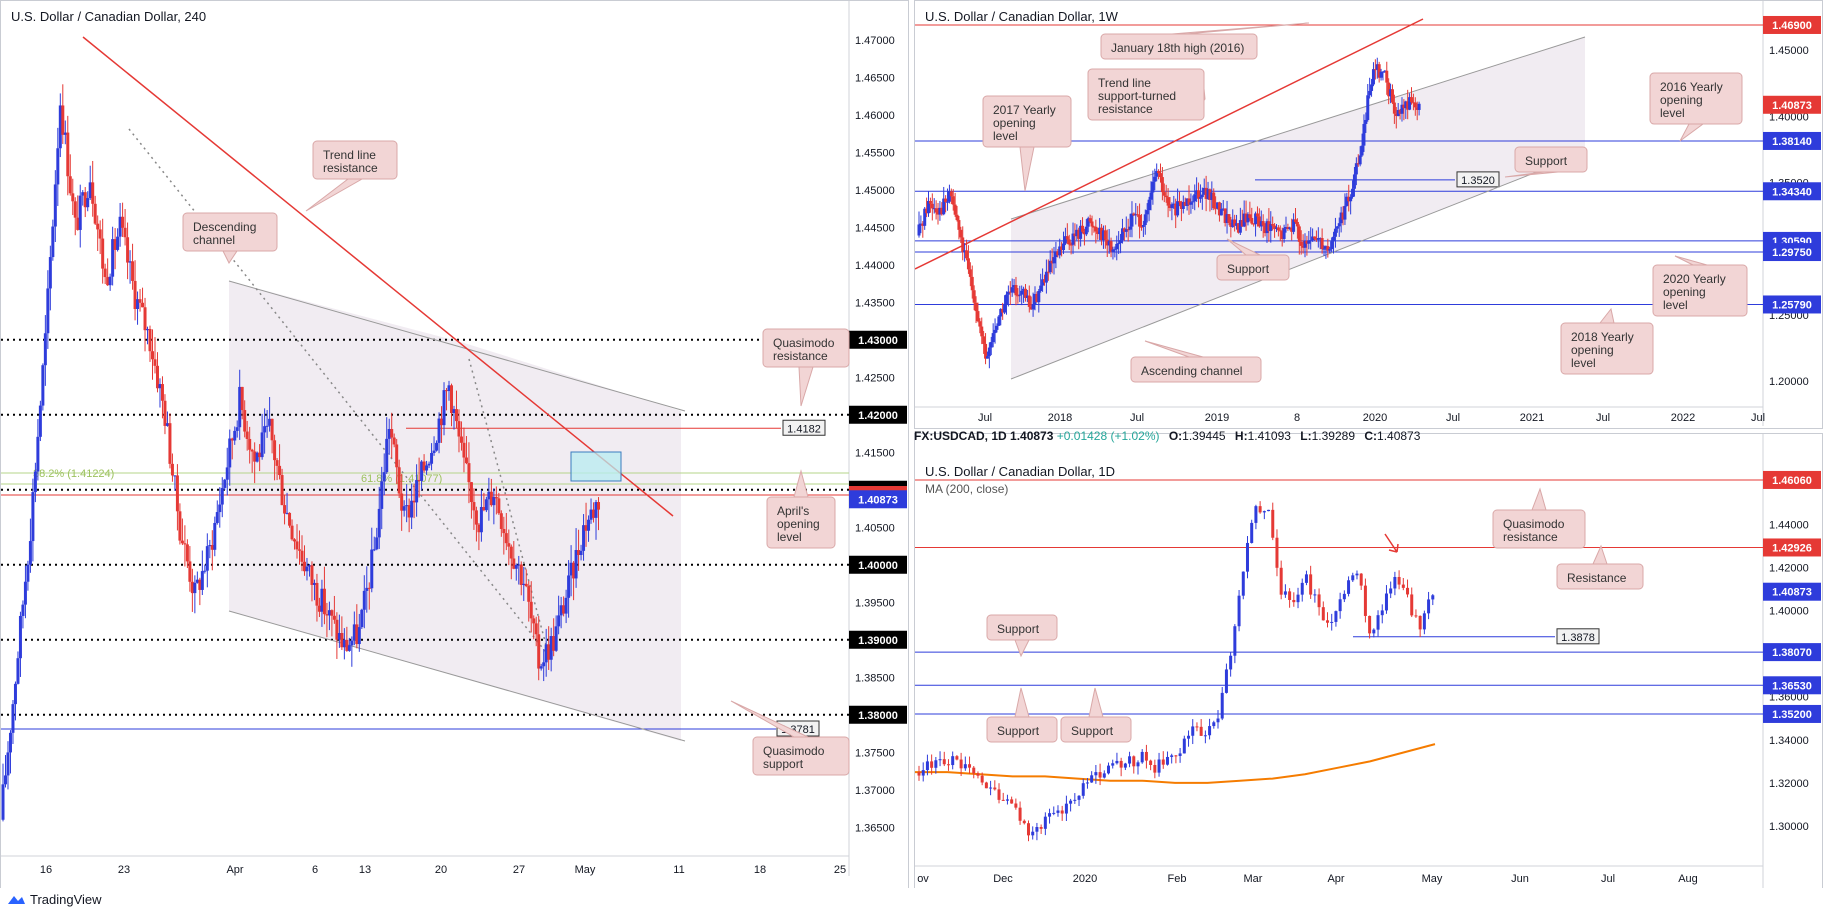 This screenshot has height=912, width=1823. I want to click on callout-quasimodo-resistance-box, so click(806, 348).